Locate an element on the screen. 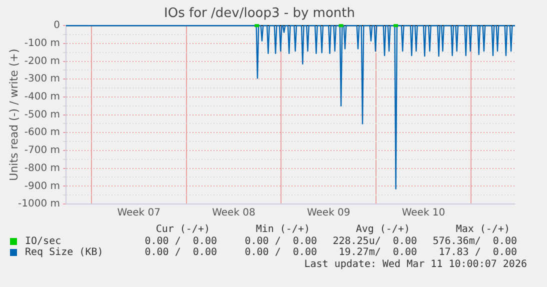 Image resolution: width=547 pixels, height=287 pixels. x-tick-label: Week 08 is located at coordinates (234, 213).